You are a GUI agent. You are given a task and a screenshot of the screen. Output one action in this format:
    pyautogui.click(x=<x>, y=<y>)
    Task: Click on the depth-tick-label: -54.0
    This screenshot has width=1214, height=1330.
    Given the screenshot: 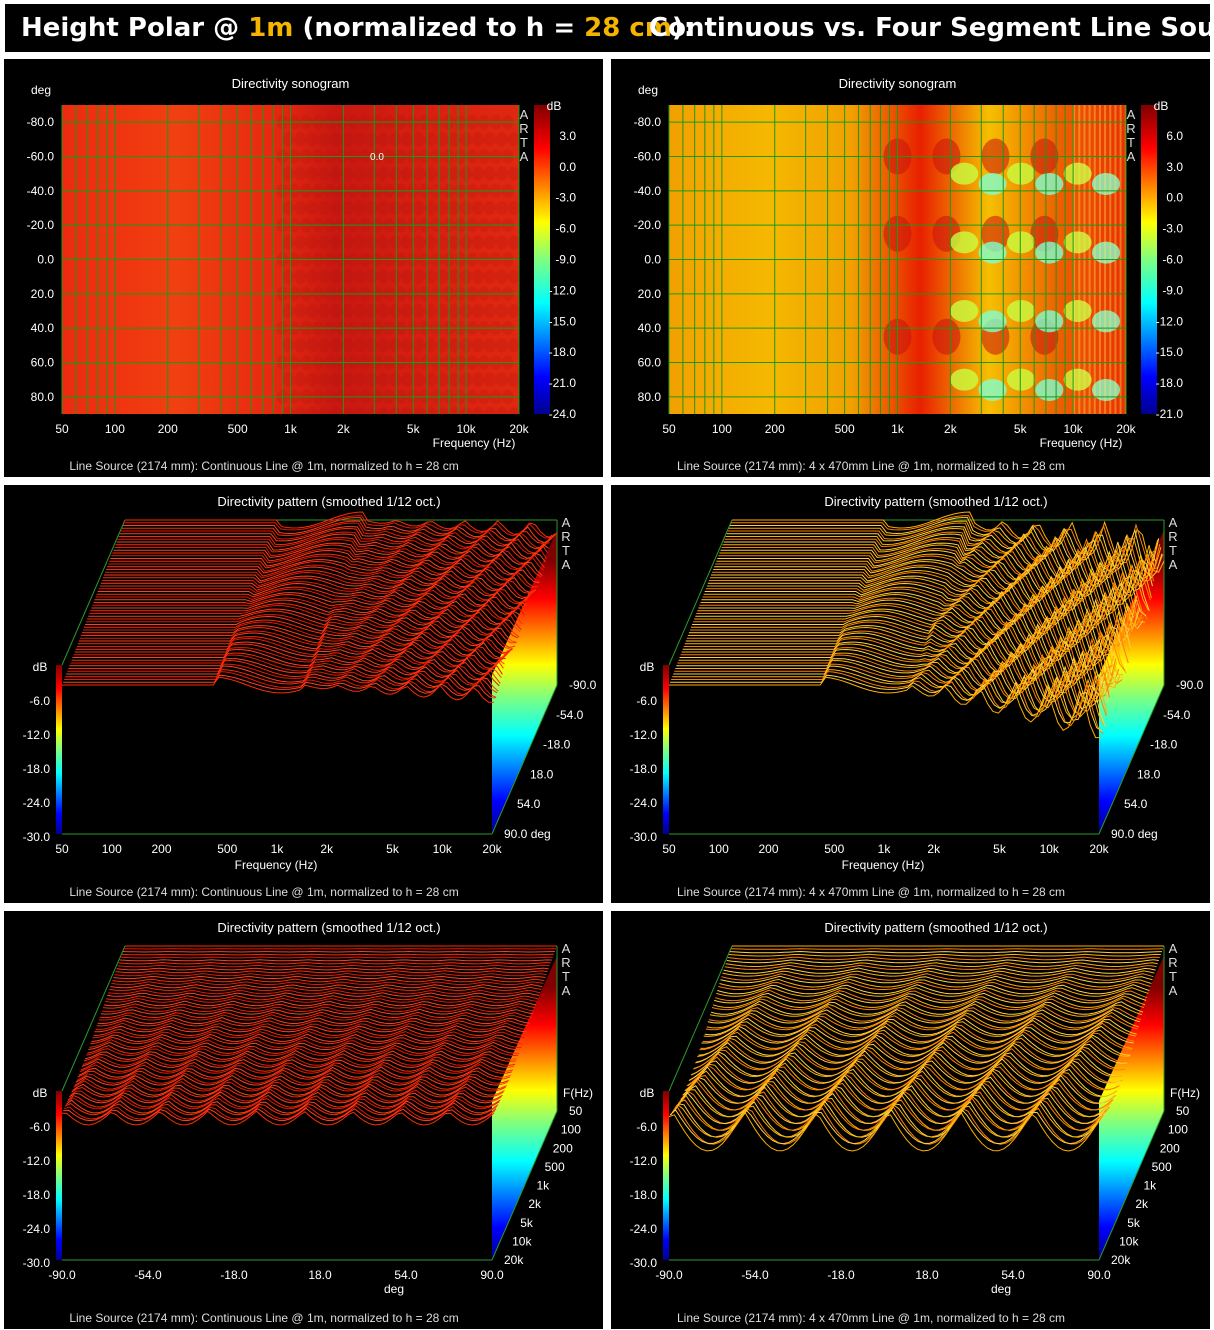 What is the action you would take?
    pyautogui.click(x=570, y=715)
    